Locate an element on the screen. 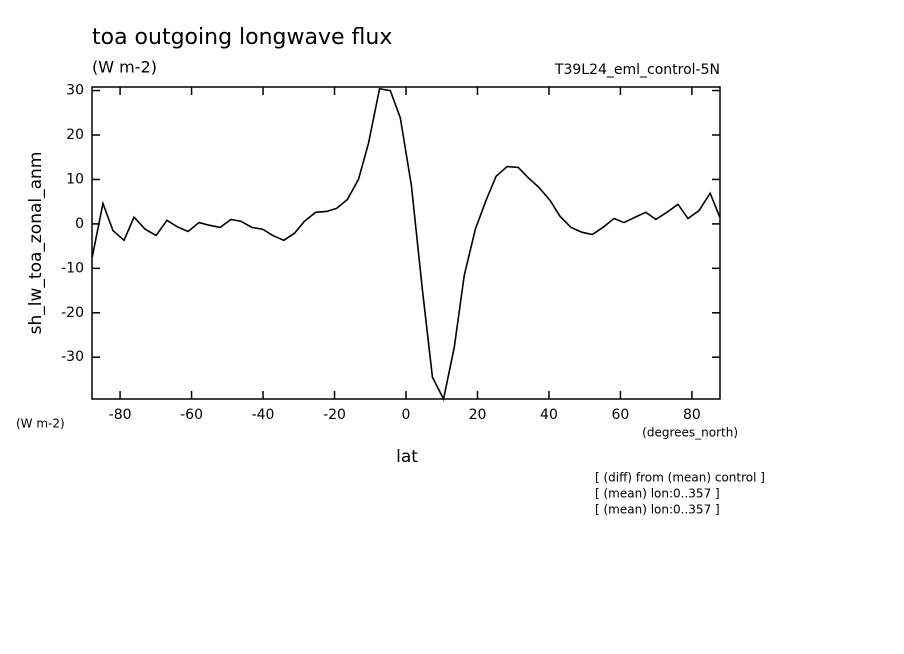 The image size is (904, 654). x-tick-label: 80 is located at coordinates (692, 415).